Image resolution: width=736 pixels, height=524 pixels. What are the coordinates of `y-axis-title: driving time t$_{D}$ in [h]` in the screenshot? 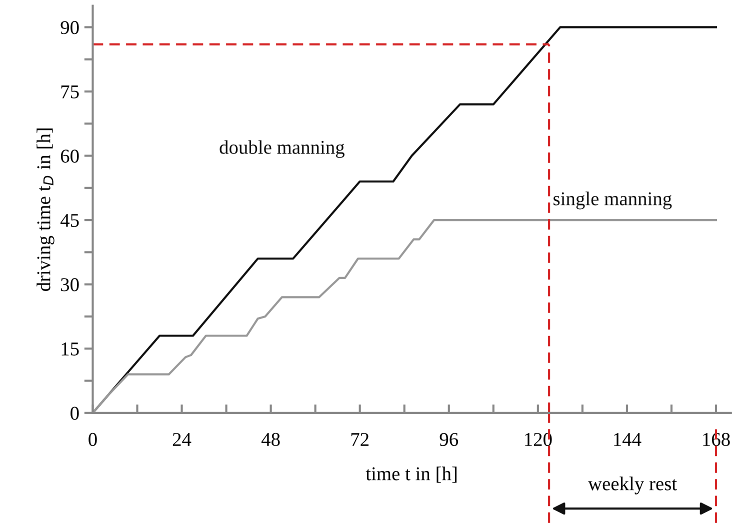 It's located at (45, 209).